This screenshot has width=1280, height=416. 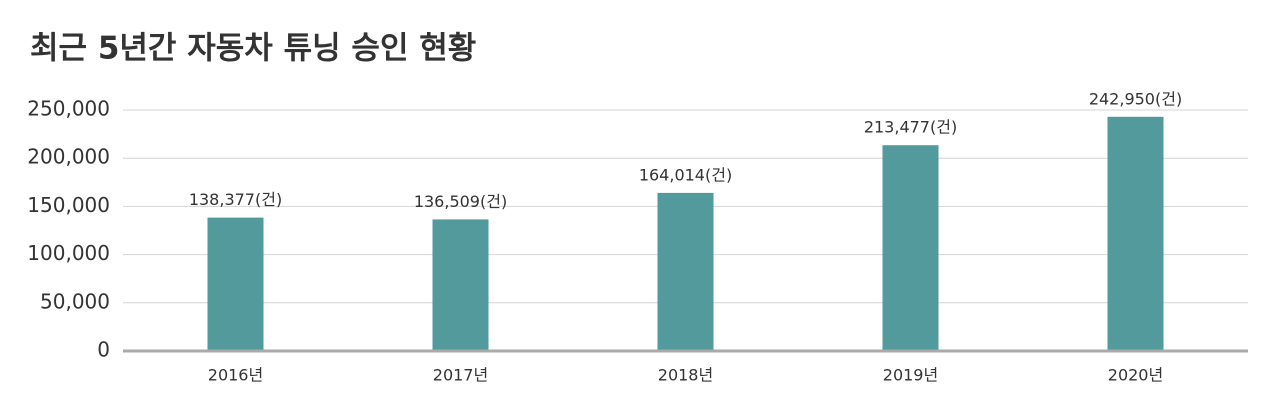 What do you see at coordinates (1135, 98) in the screenshot?
I see `value-label: 242,950(건)` at bounding box center [1135, 98].